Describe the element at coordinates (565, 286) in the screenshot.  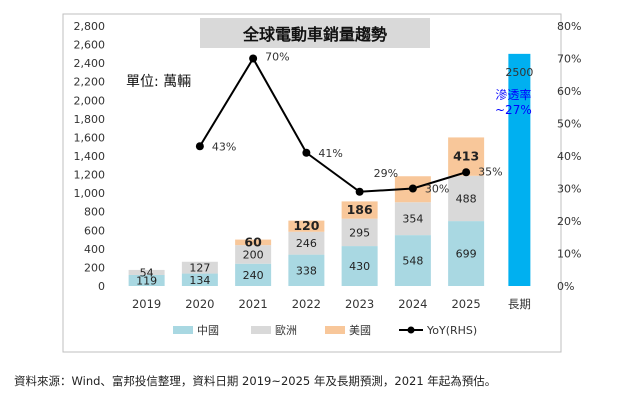
I see `y-right-tick-label: 0%` at that location.